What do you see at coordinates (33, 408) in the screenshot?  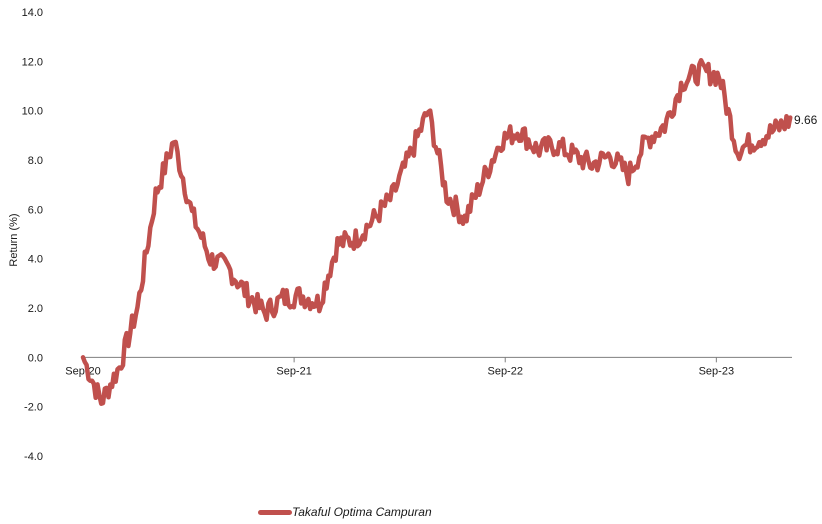 I see `y-tick-label: -2.0` at bounding box center [33, 408].